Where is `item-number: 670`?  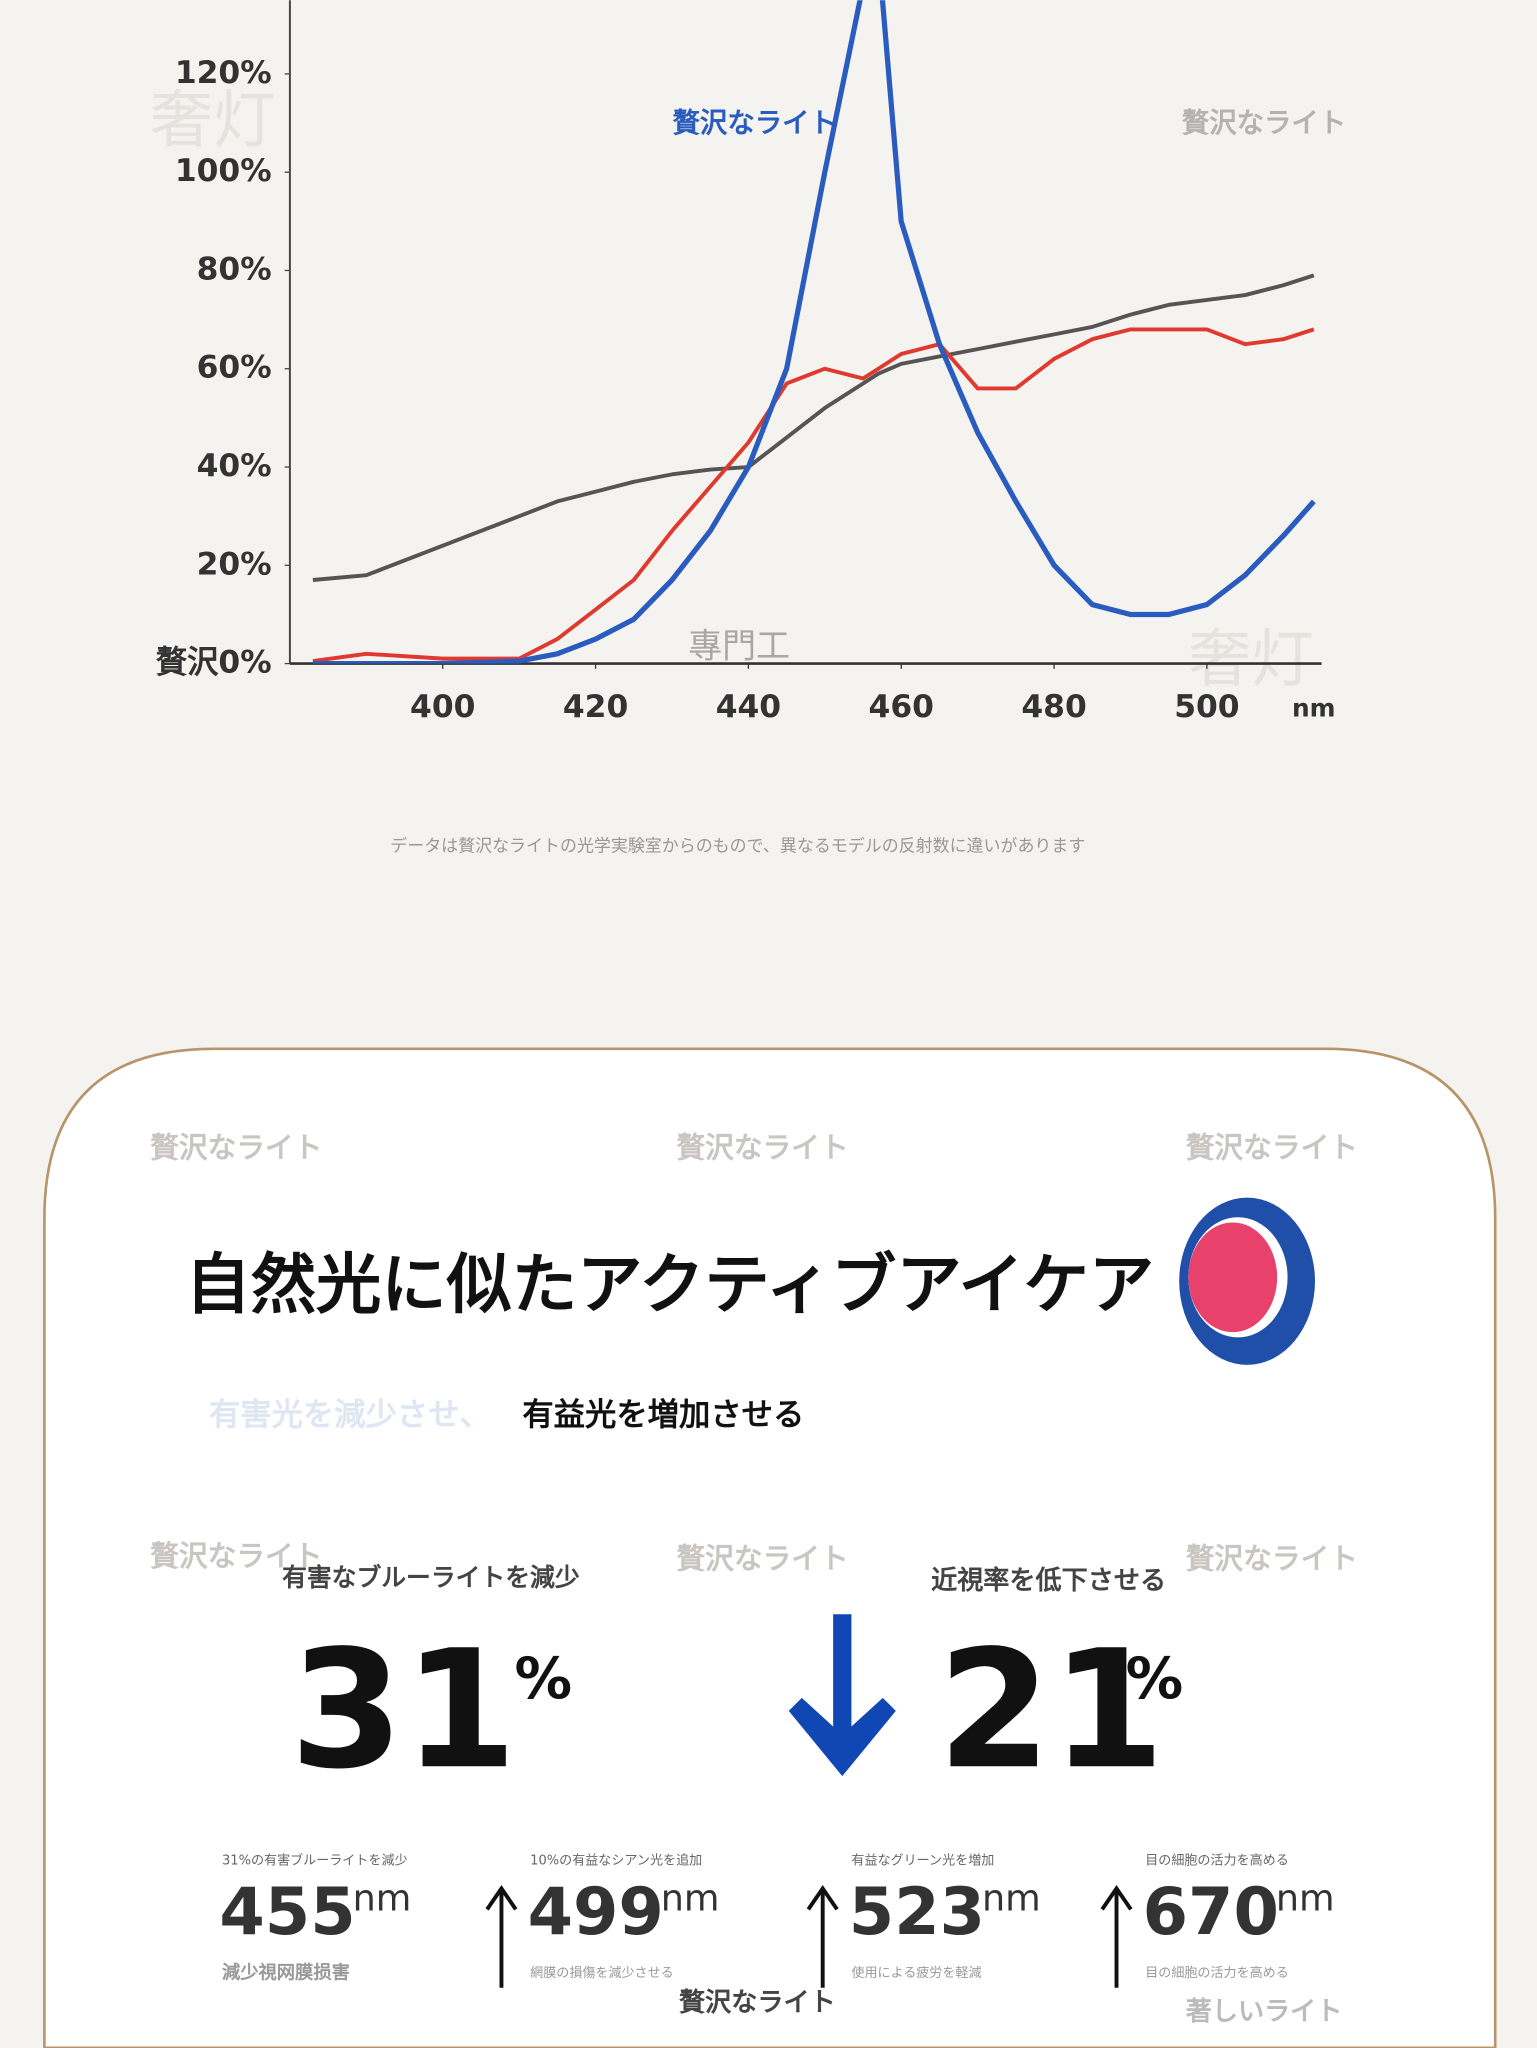 item-number: 670 is located at coordinates (1211, 1912).